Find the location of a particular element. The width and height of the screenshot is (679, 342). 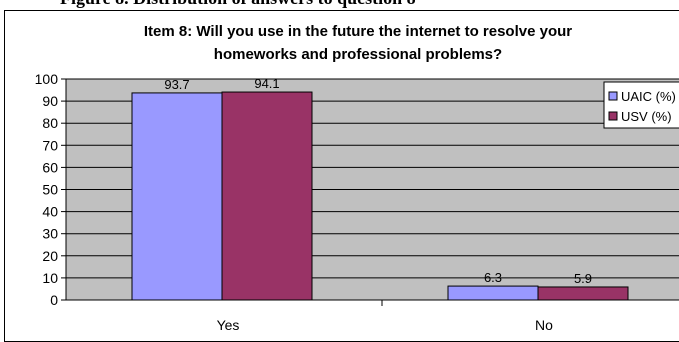

y-tick-label: 70 is located at coordinates (50, 145).